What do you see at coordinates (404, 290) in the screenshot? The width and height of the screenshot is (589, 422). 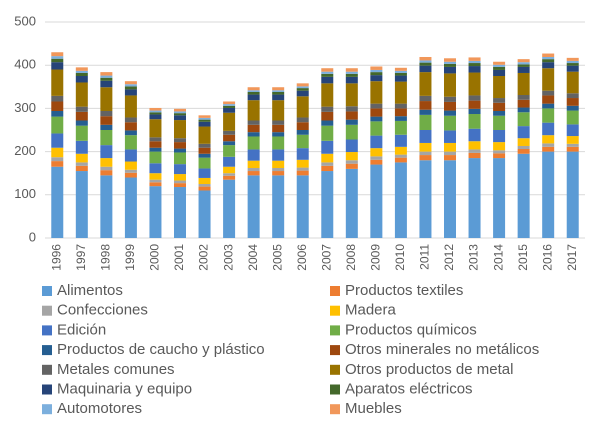 I see `legend-label: Productos textiles` at bounding box center [404, 290].